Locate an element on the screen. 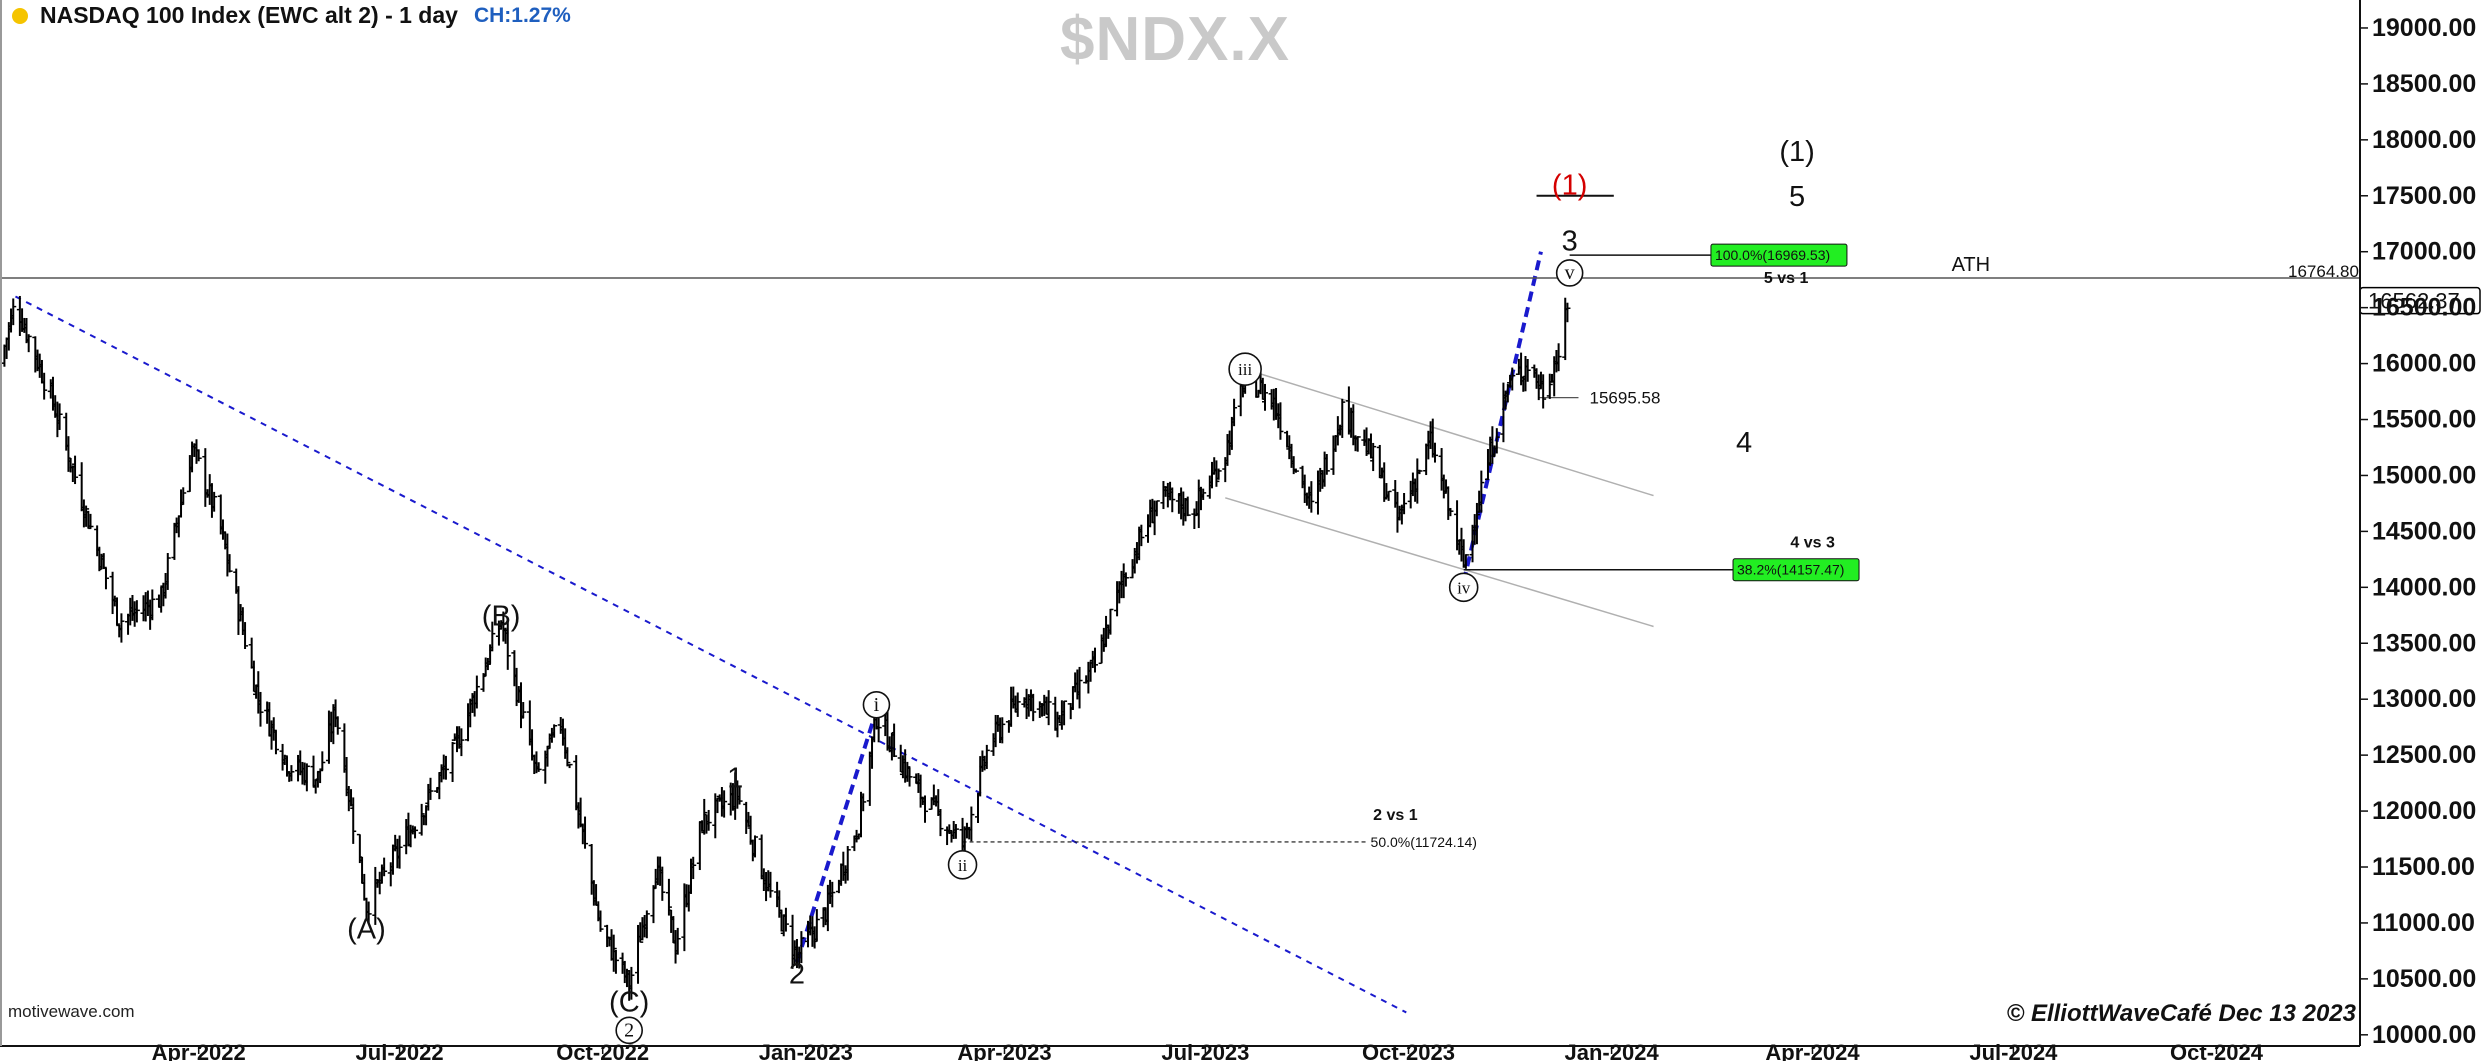 The width and height of the screenshot is (2488, 1061). y-tick-label: 10000.00 is located at coordinates (2424, 1035).